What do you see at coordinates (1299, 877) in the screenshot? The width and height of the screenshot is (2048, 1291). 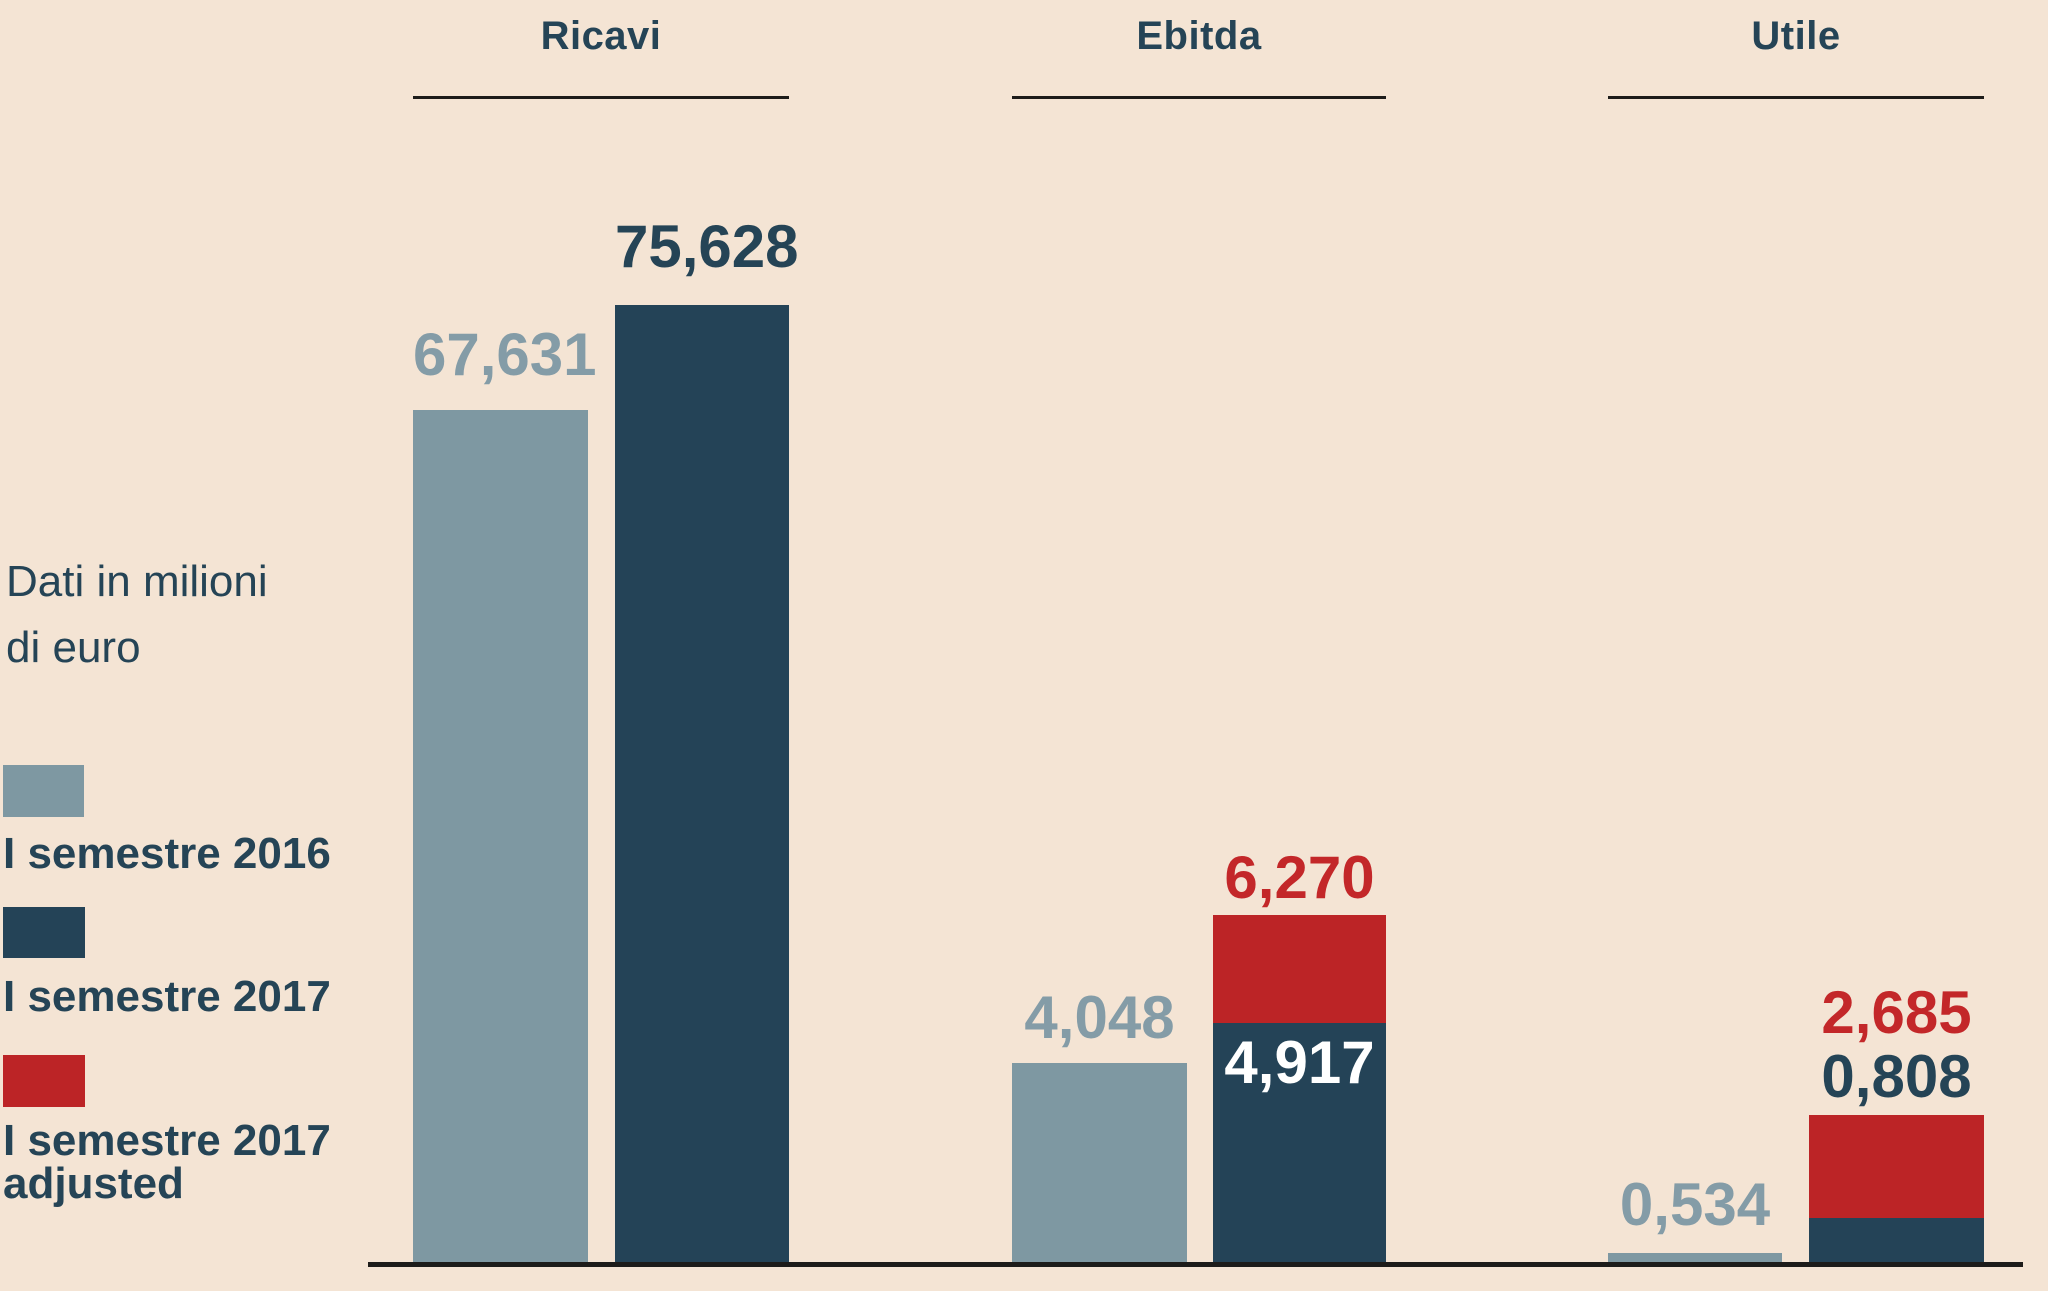 I see `value-label-ebitda-2017-adjusted: 6,270` at bounding box center [1299, 877].